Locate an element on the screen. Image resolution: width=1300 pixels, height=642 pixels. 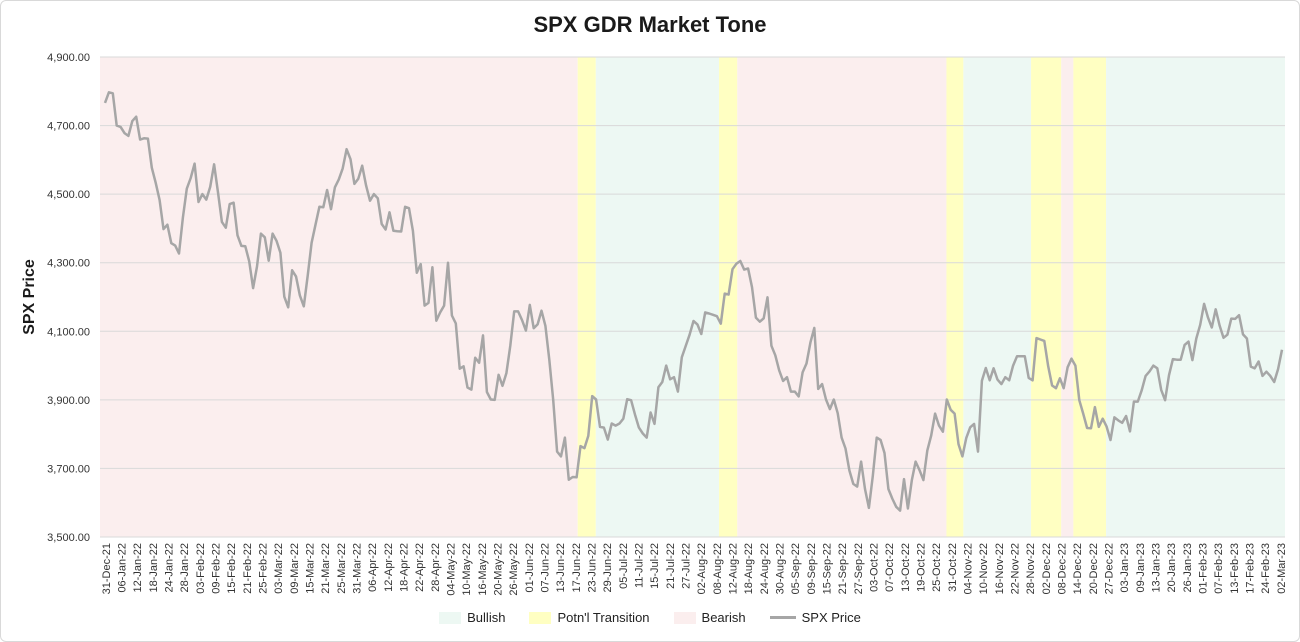
y-tick-label: 4,100.00 is located at coordinates (68, 332).